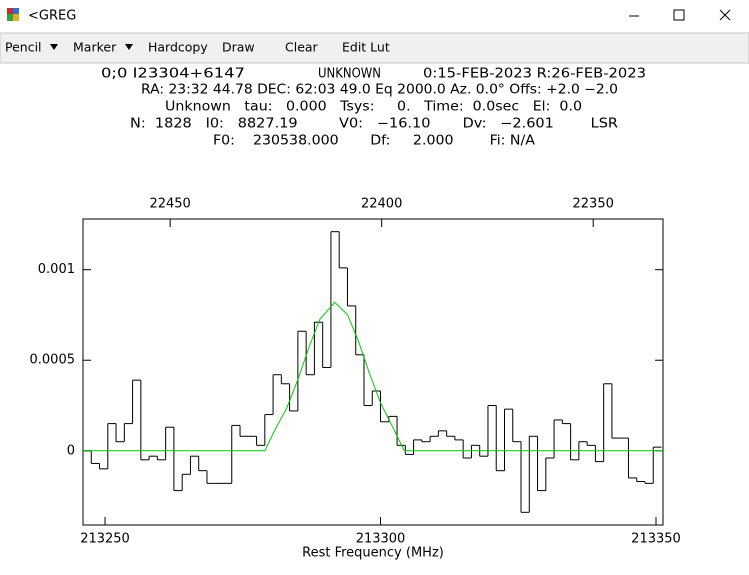  Describe the element at coordinates (725, 15) in the screenshot. I see `close-button` at that location.